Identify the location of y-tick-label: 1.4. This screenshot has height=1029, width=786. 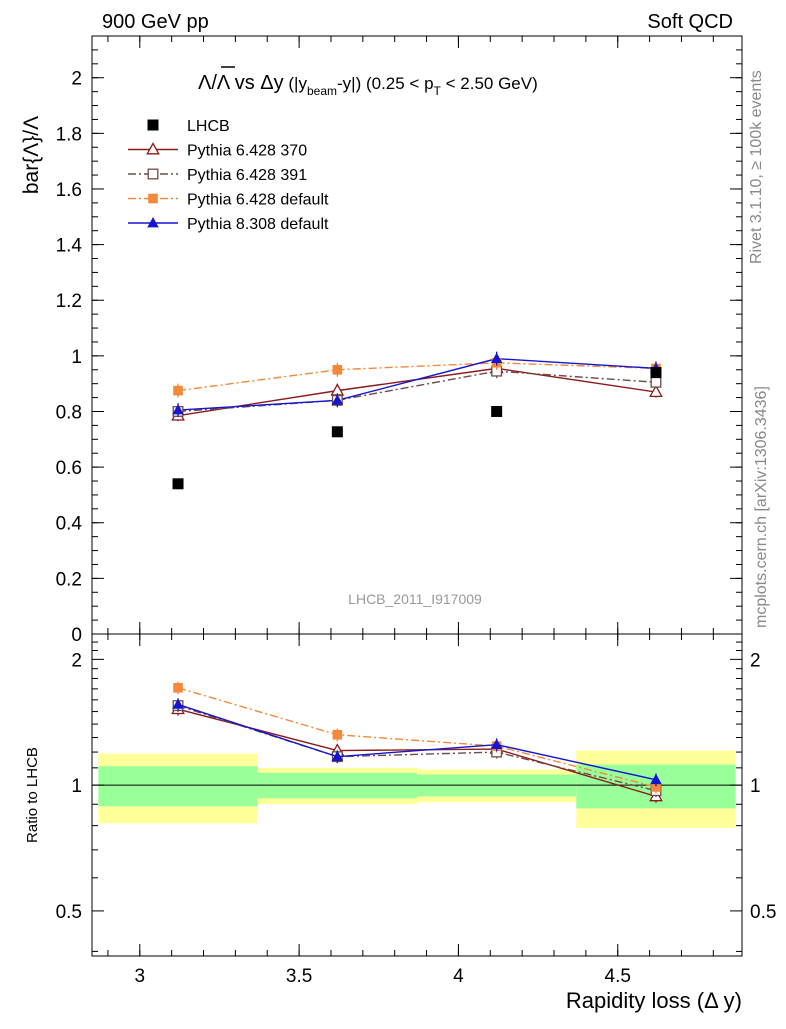
(69, 246).